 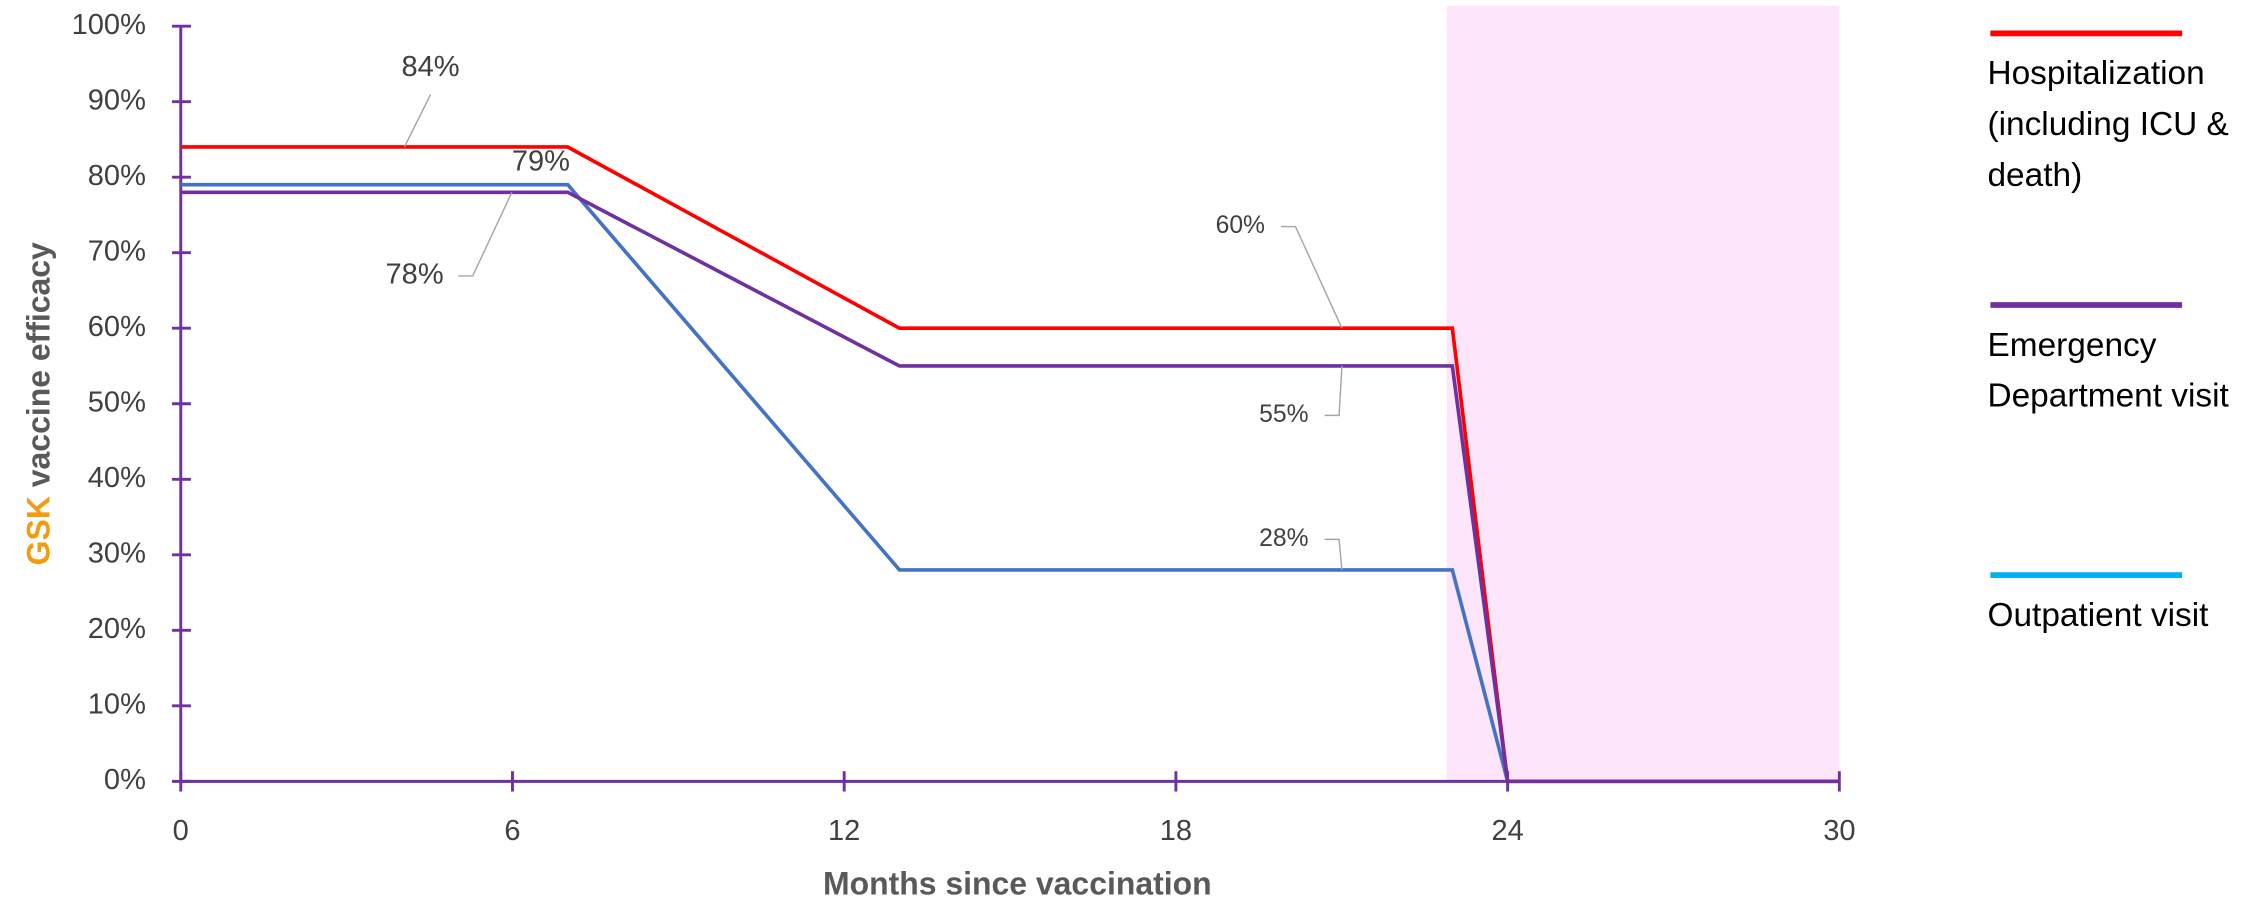 I want to click on x-tick-label: 0, so click(x=181, y=831).